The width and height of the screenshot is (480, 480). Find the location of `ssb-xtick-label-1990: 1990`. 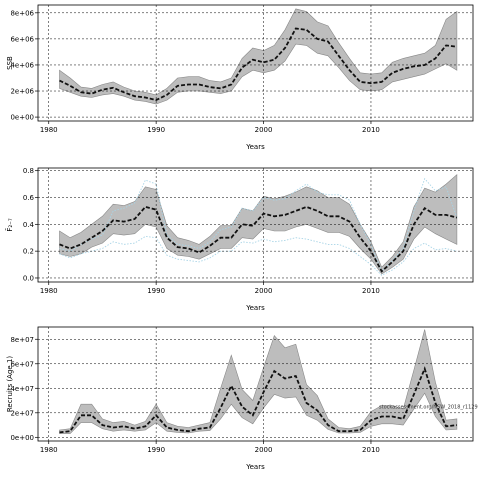

ssb-xtick-label-1990: 1990 is located at coordinates (156, 130).